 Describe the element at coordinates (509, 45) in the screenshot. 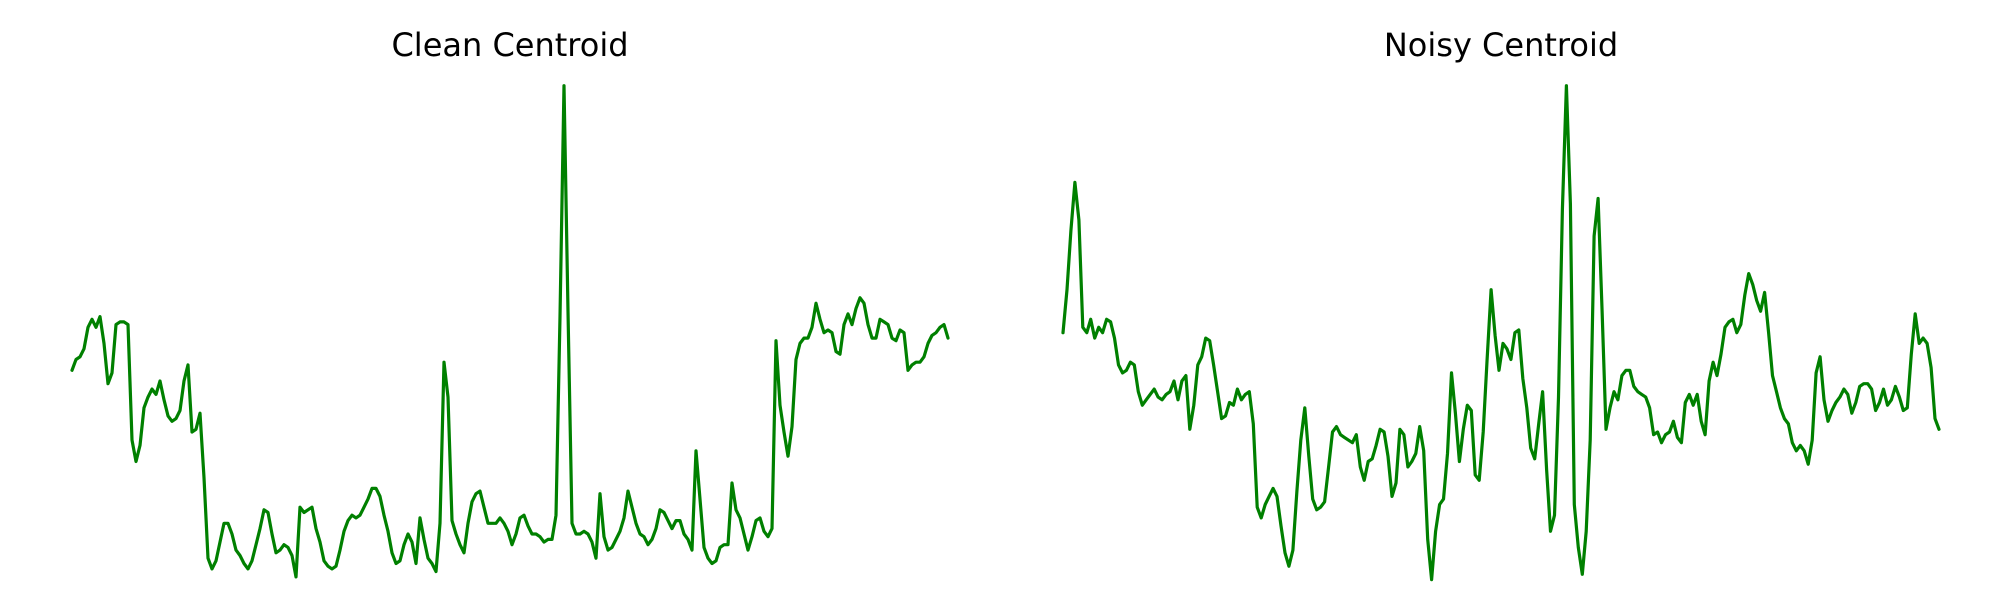

I see `chart-title-clean-centroid: Clean Centroid` at that location.